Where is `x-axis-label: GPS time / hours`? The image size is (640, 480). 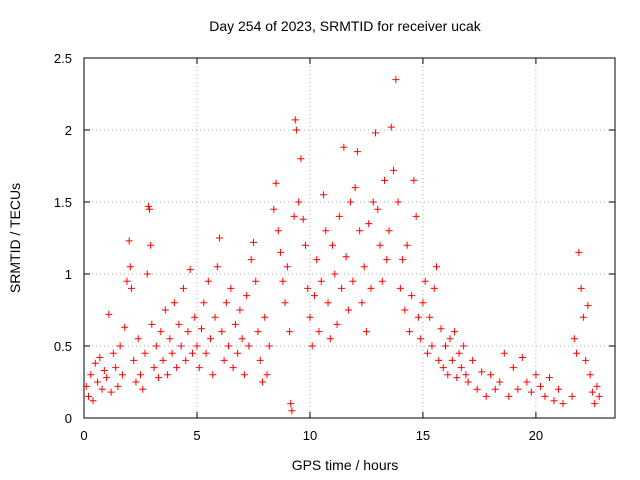
x-axis-label: GPS time / hours is located at coordinates (345, 465).